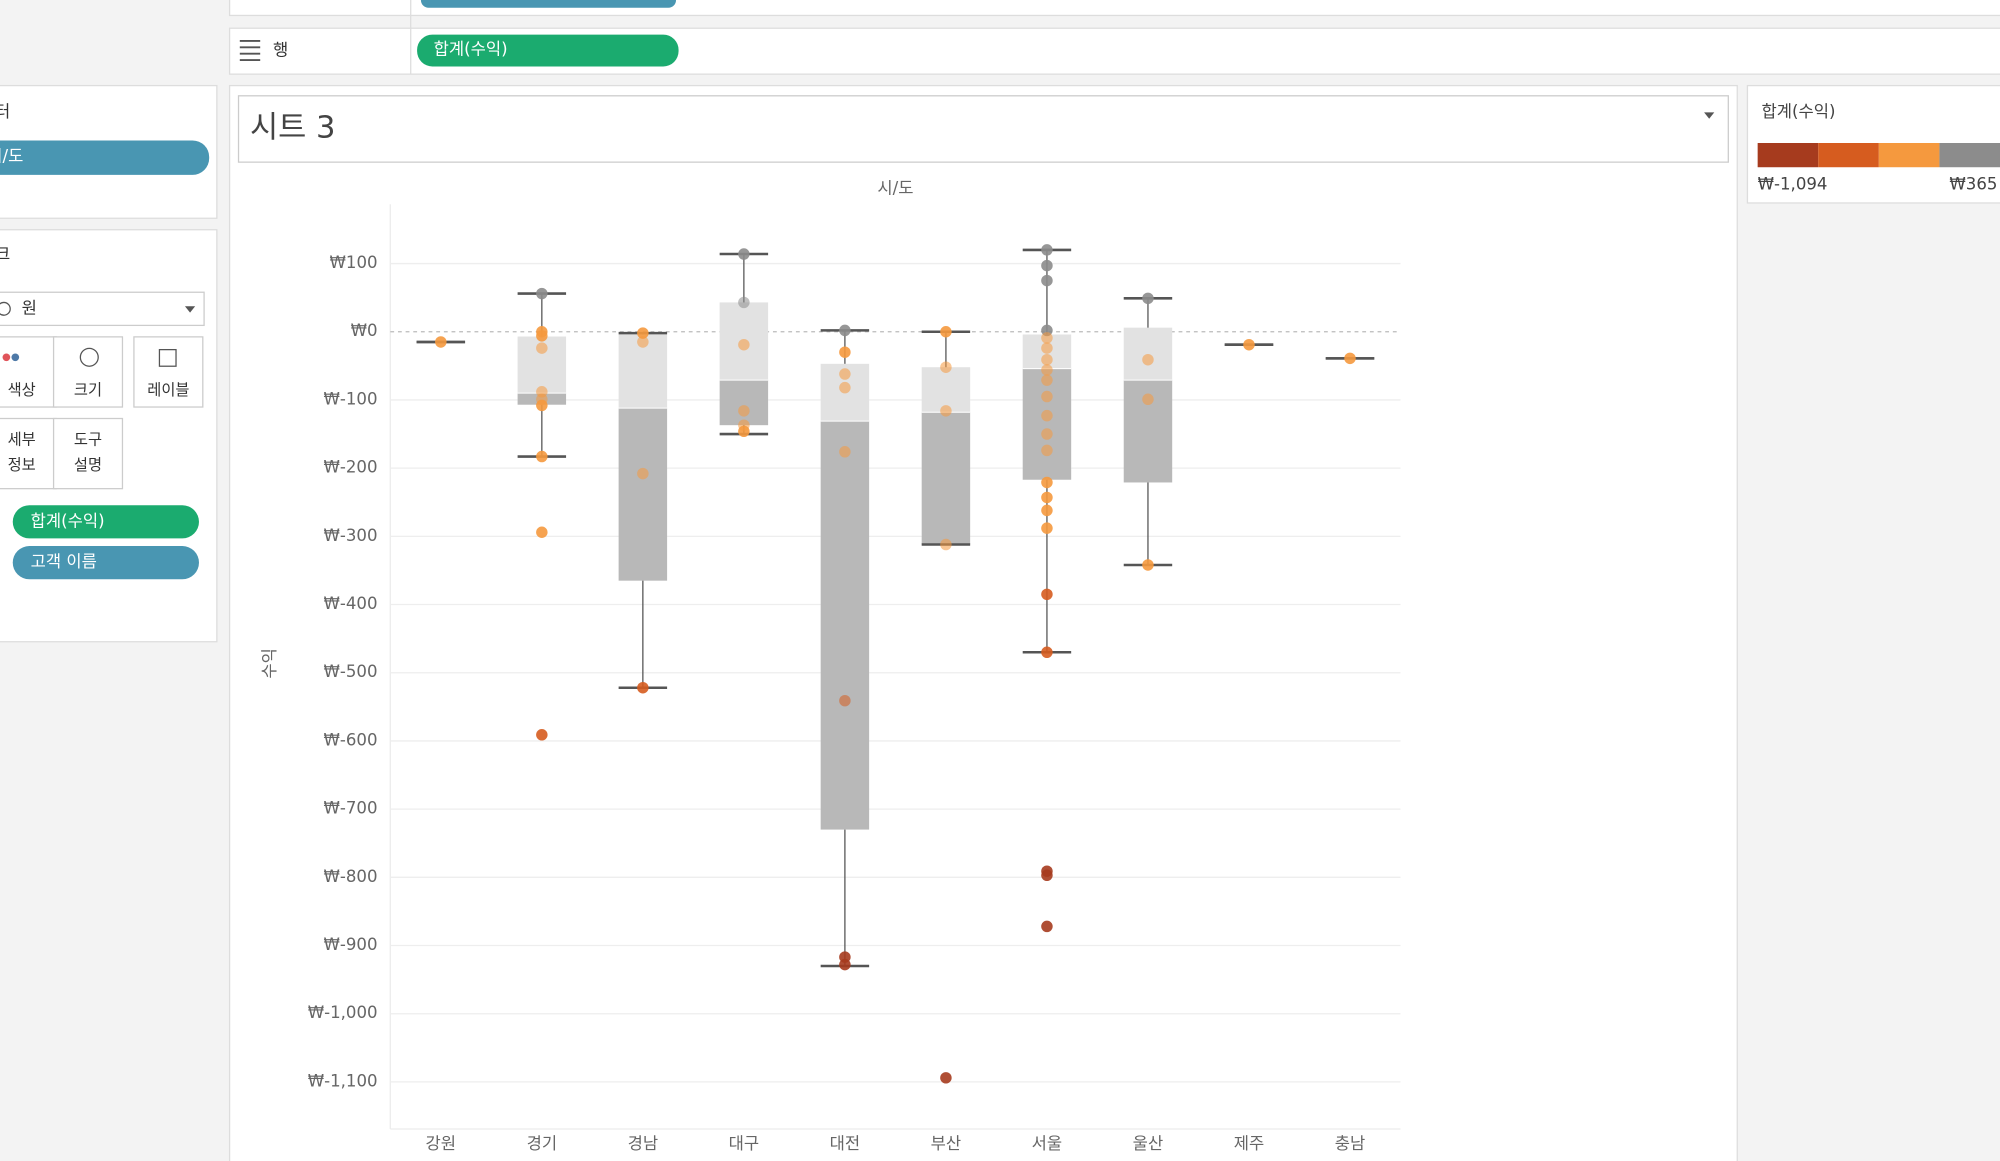  What do you see at coordinates (351, 467) in the screenshot?
I see `y-tick-label: ₩-200` at bounding box center [351, 467].